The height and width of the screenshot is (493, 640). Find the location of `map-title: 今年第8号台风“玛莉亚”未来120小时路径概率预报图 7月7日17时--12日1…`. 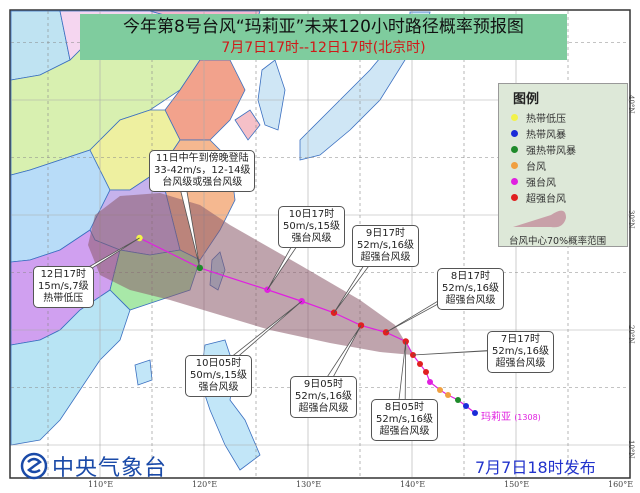

map-title: 今年第8号台风“玛莉亚”未来120小时路径概率预报图 7月7日17时--12日1… is located at coordinates (323, 37).